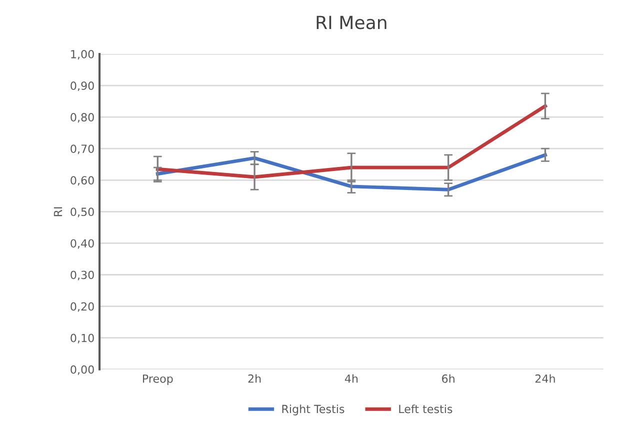  What do you see at coordinates (82, 370) in the screenshot?
I see `y-tick-label: 0,00` at bounding box center [82, 370].